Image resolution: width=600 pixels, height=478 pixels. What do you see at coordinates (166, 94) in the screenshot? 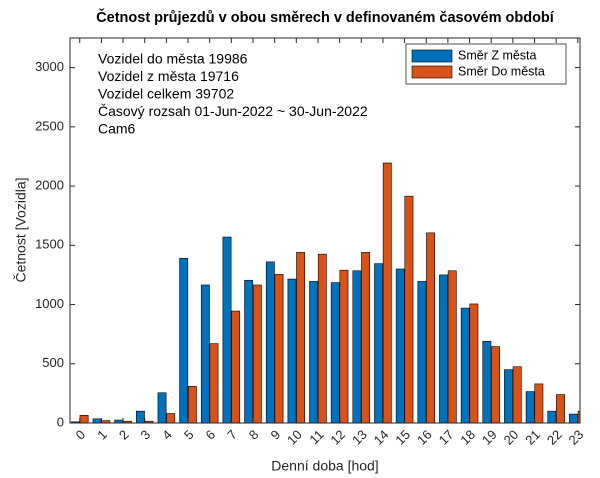
I see `annotation: Vozidel celkem 39702` at bounding box center [166, 94].